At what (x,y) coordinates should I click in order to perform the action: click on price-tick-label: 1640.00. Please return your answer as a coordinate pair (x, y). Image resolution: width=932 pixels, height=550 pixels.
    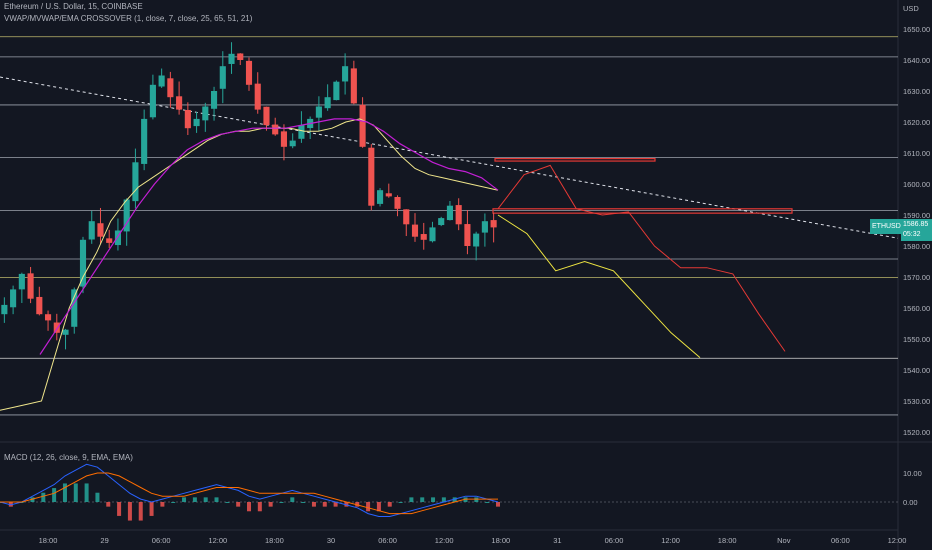
    Looking at the image, I should click on (916, 60).